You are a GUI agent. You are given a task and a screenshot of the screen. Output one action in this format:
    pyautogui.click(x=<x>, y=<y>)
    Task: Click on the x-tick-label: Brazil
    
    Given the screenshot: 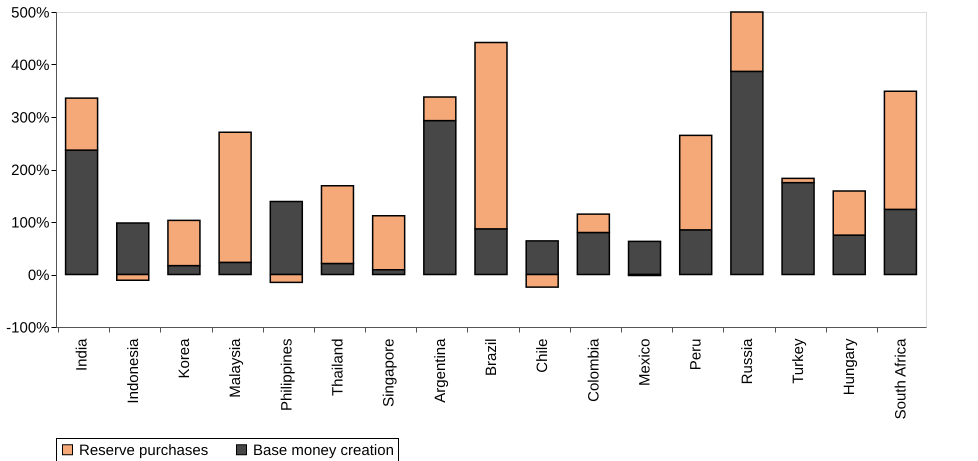 What is the action you would take?
    pyautogui.click(x=491, y=357)
    